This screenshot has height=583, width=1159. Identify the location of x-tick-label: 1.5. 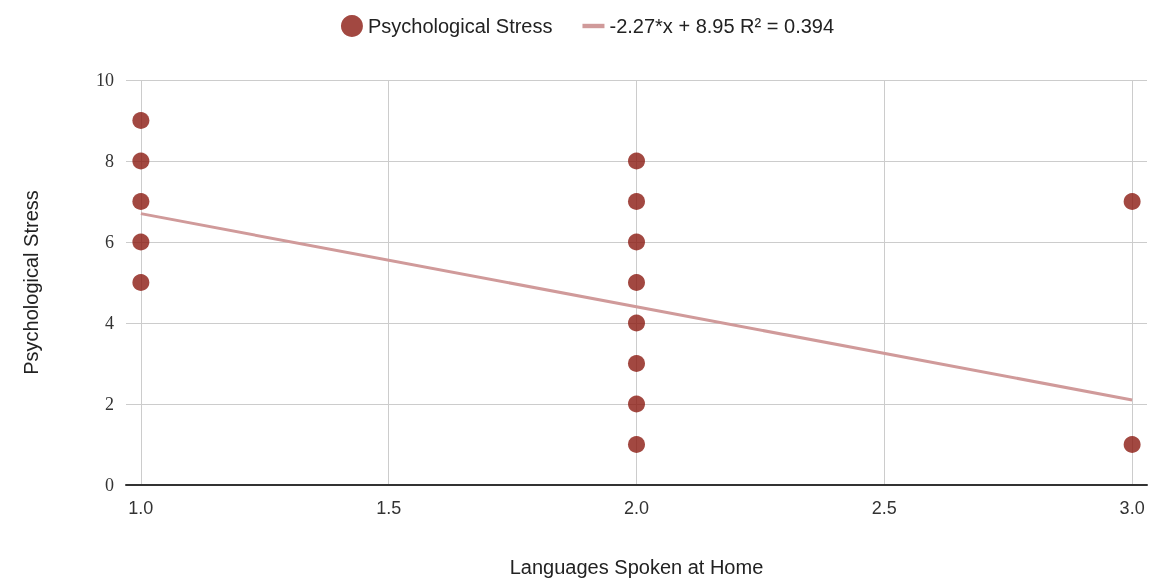
(389, 508).